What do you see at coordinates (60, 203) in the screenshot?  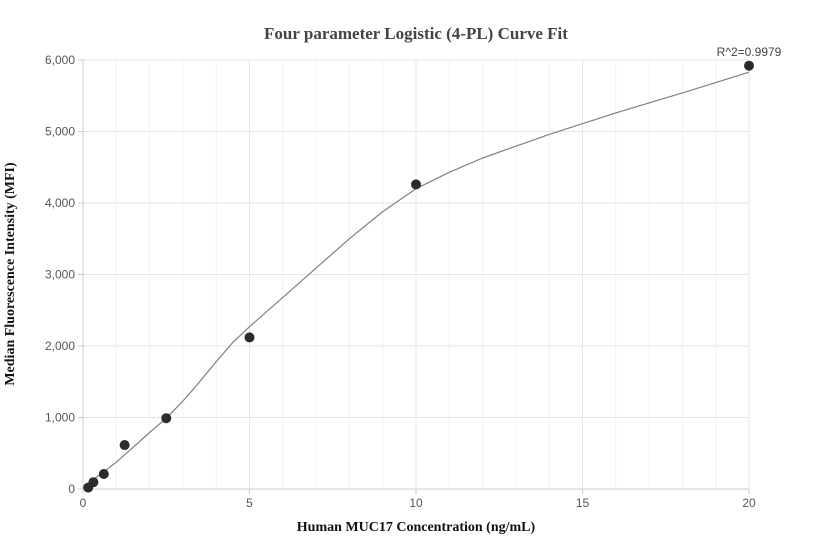 I see `y-tick-label: 4,000` at bounding box center [60, 203].